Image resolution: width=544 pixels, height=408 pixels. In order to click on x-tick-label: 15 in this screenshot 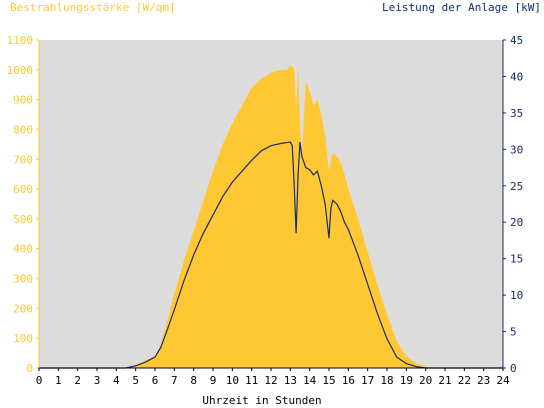, I will do `click(328, 380)`.